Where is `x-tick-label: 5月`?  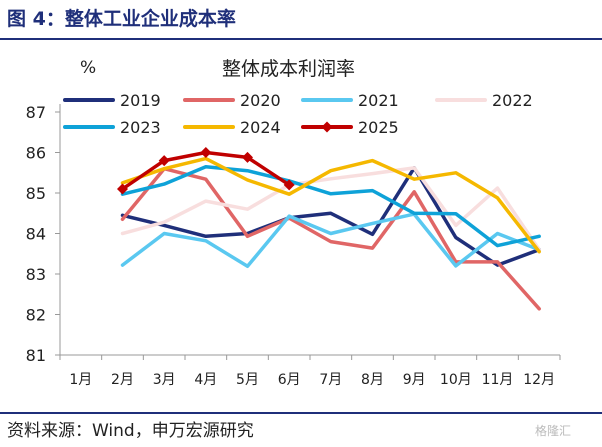
x-tick-label: 5月 is located at coordinates (247, 380).